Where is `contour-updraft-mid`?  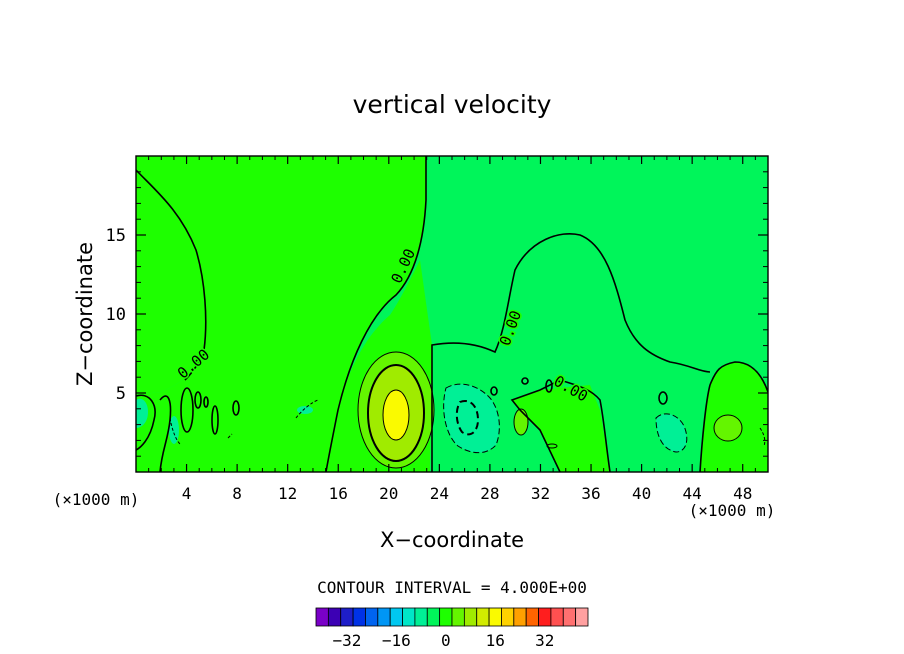
contour-updraft-mid is located at coordinates (396, 413).